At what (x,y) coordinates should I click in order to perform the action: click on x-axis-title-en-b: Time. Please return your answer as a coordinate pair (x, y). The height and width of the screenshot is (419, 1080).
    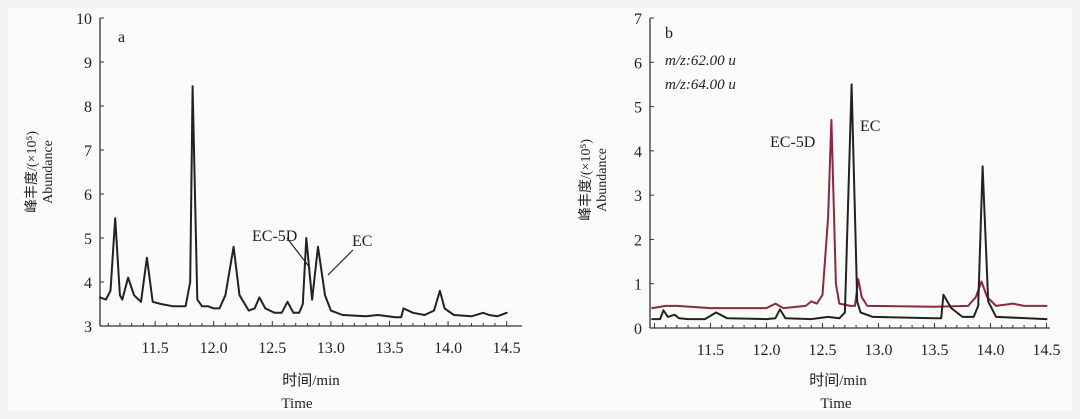
    Looking at the image, I should click on (835, 404).